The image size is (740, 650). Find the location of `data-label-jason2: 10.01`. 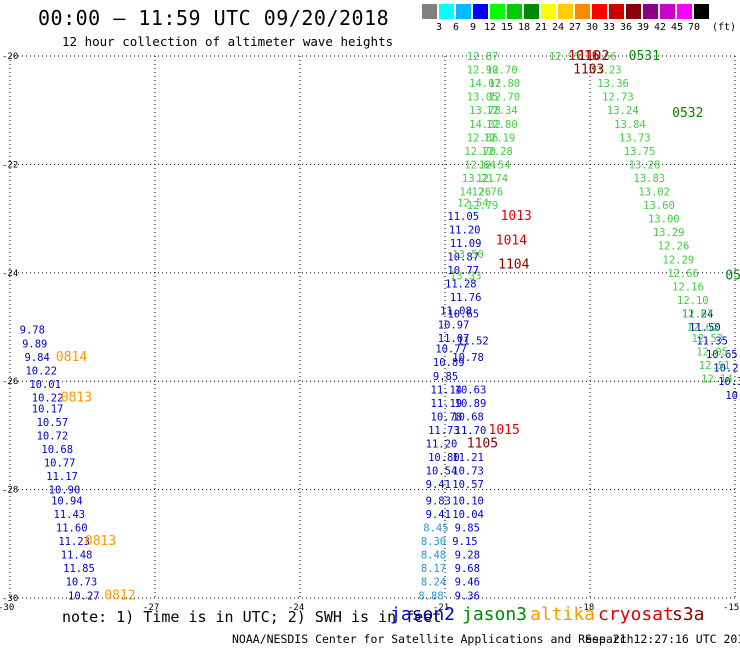

data-label-jason2: 10.01 is located at coordinates (45, 385).